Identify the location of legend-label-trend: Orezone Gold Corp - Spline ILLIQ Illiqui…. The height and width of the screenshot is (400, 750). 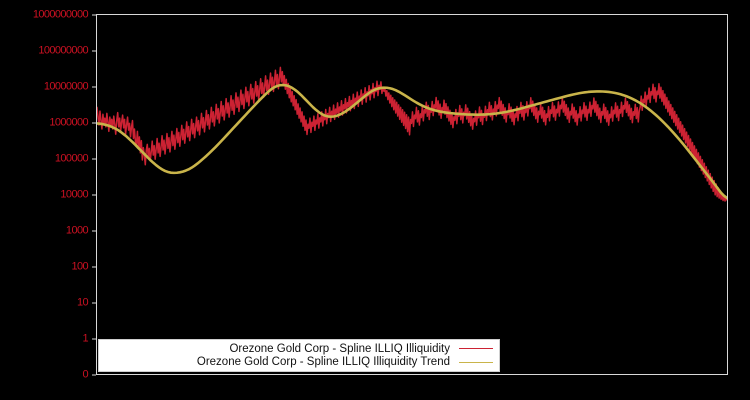
(323, 362).